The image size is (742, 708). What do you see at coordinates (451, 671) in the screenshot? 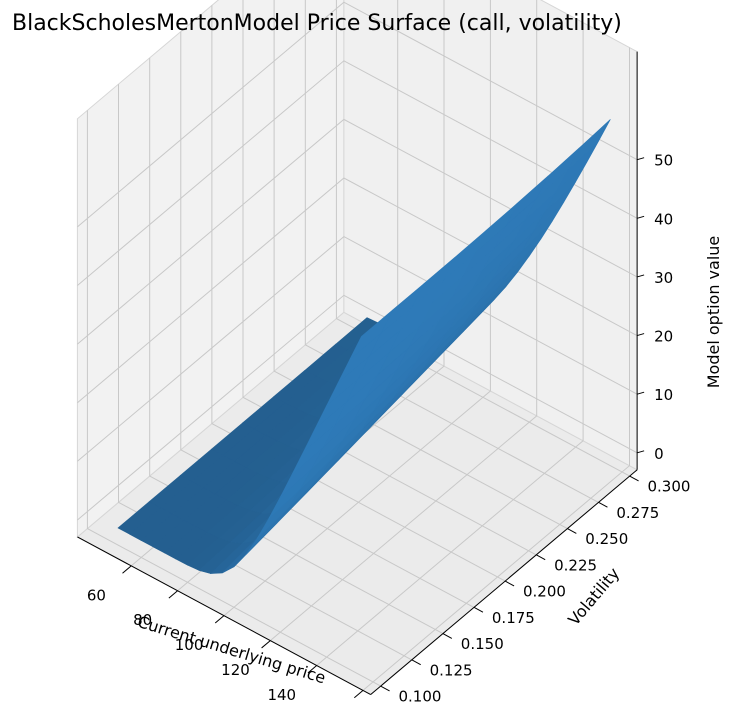
I see `y-tick-label: 0.125` at bounding box center [451, 671].